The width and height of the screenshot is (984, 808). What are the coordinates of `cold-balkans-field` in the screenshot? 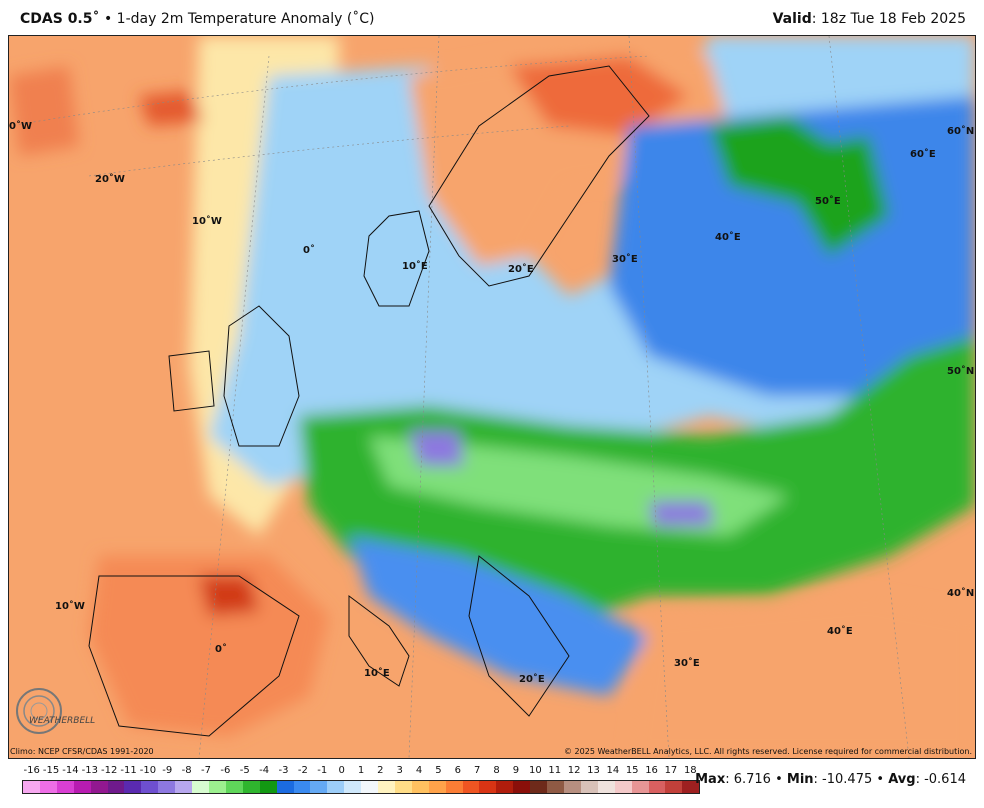 It's located at (499, 616).